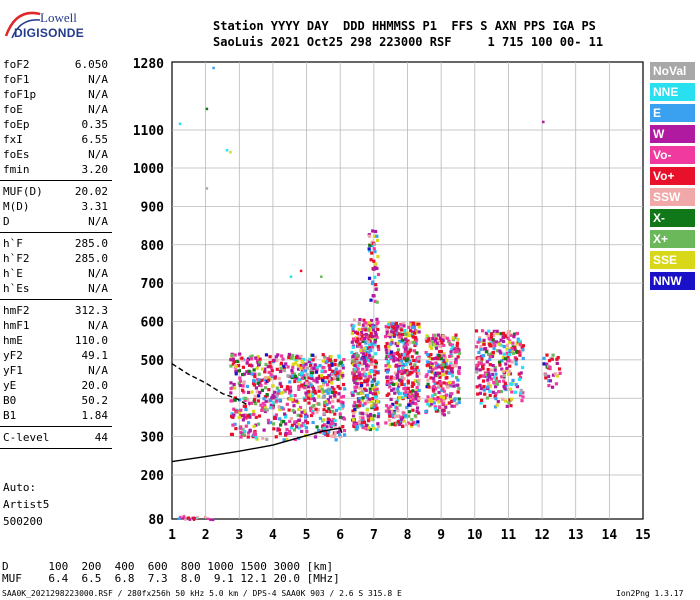  What do you see at coordinates (56, 400) in the screenshot?
I see `param-row: B0 50.2` at bounding box center [56, 400].